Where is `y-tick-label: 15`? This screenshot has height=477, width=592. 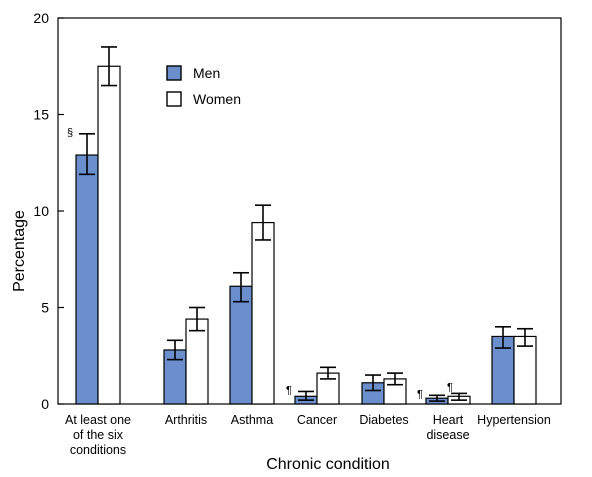 y-tick-label: 15 is located at coordinates (41, 115).